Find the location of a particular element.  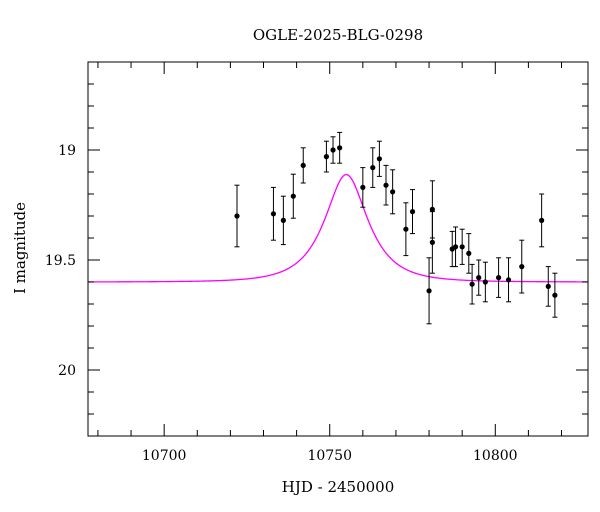

y-tick-label: 19 is located at coordinates (67, 151).